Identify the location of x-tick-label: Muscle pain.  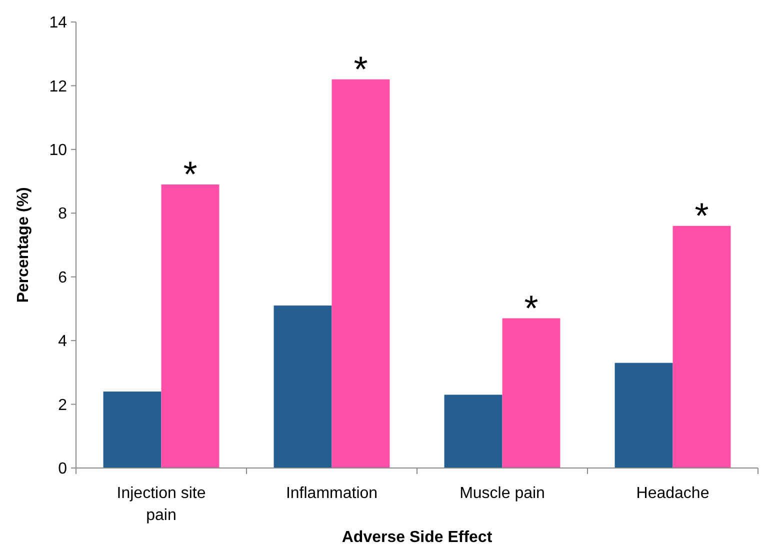
(502, 493).